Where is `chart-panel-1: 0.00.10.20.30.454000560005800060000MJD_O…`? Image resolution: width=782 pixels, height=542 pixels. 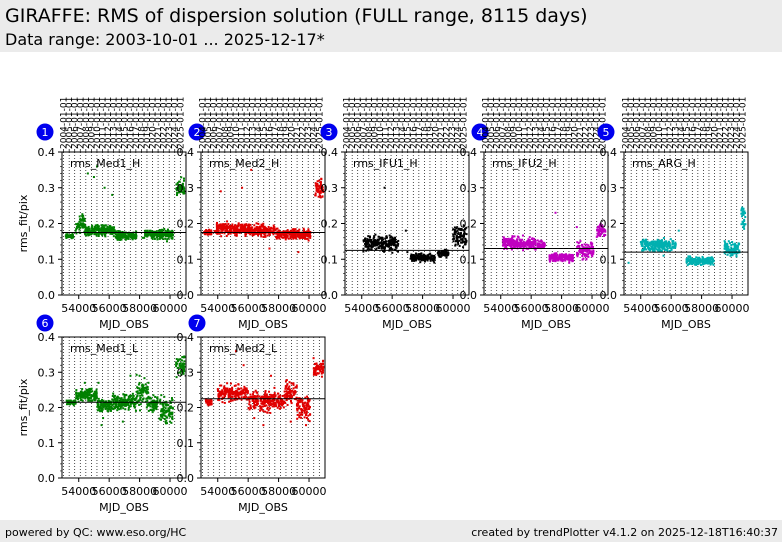
chart-panel-1: 0.00.10.20.30.454000560005800060000MJD_O… is located at coordinates (102, 214).